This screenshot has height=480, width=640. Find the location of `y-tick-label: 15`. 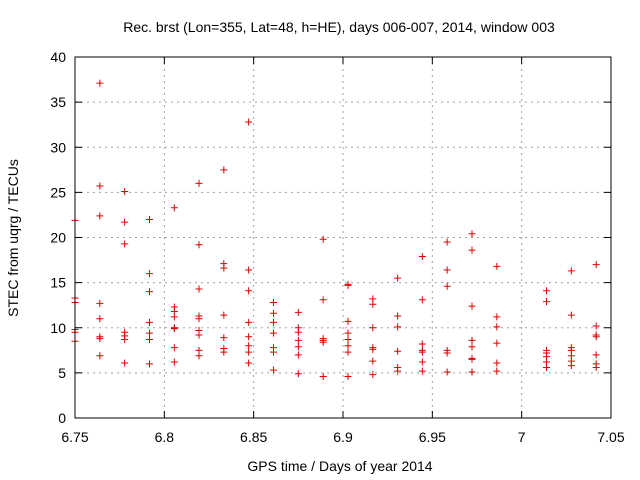

y-tick-label: 15 is located at coordinates (58, 283).